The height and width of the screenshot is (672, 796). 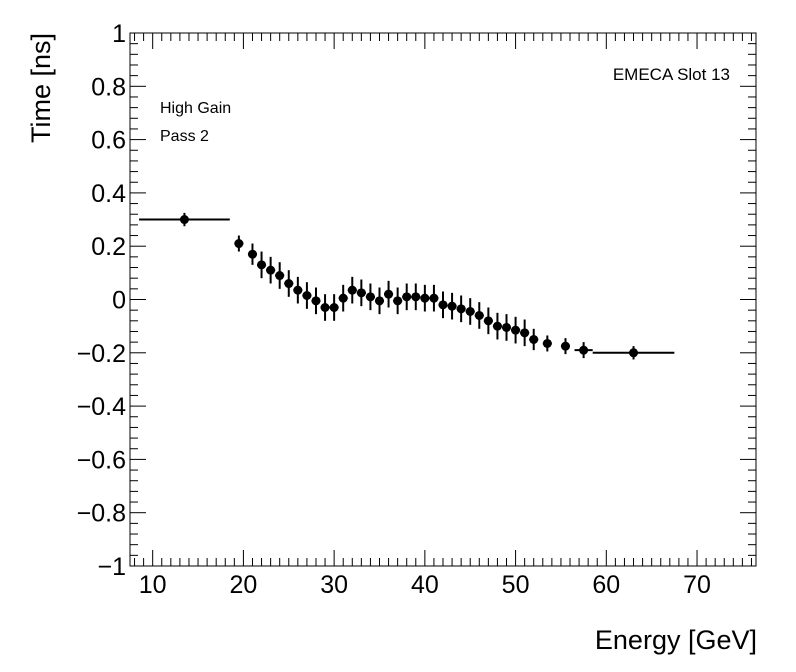 What do you see at coordinates (101, 407) in the screenshot?
I see `y-tick-label: −0.4` at bounding box center [101, 407].